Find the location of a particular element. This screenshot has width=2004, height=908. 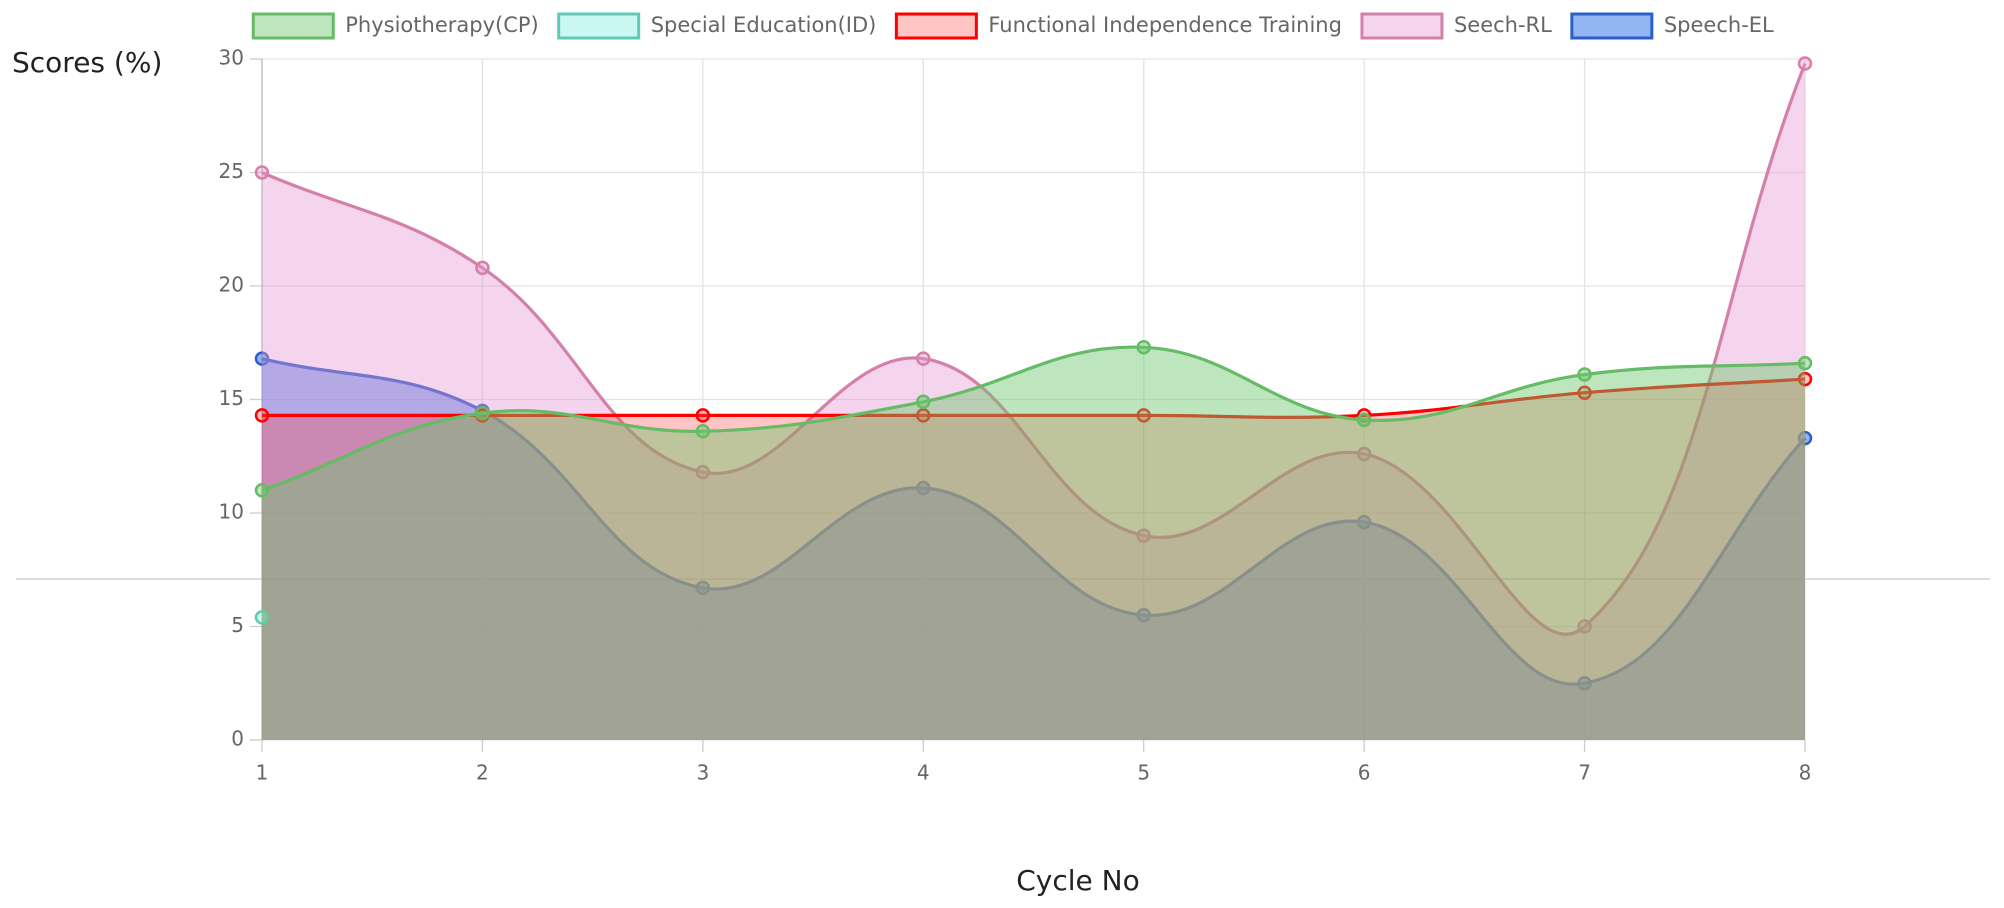

x-tick-label: 2 is located at coordinates (482, 773).